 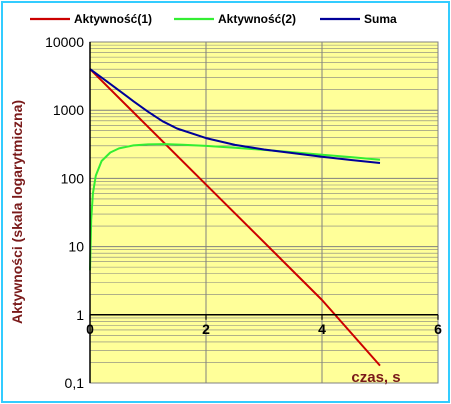 I want to click on legend-label: Aktywność(1), so click(x=113, y=19).